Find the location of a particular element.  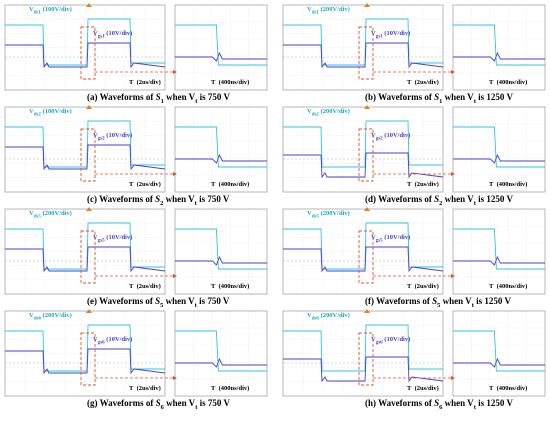

panel-a is located at coordinates (136, 47).